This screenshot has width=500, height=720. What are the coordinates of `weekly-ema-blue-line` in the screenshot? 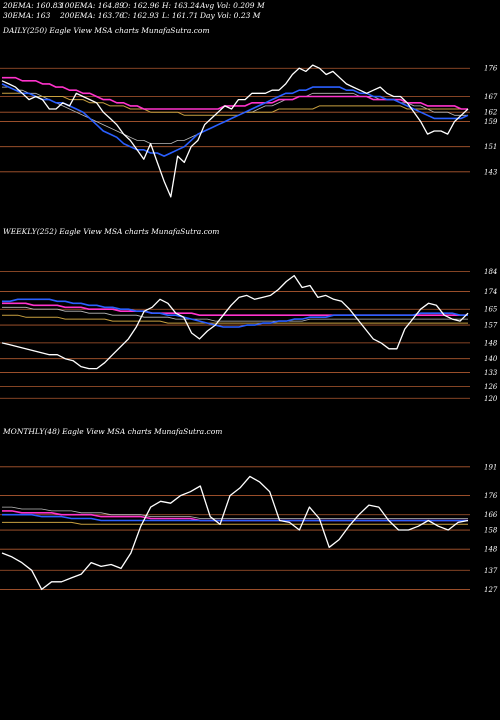 It's located at (235, 313).